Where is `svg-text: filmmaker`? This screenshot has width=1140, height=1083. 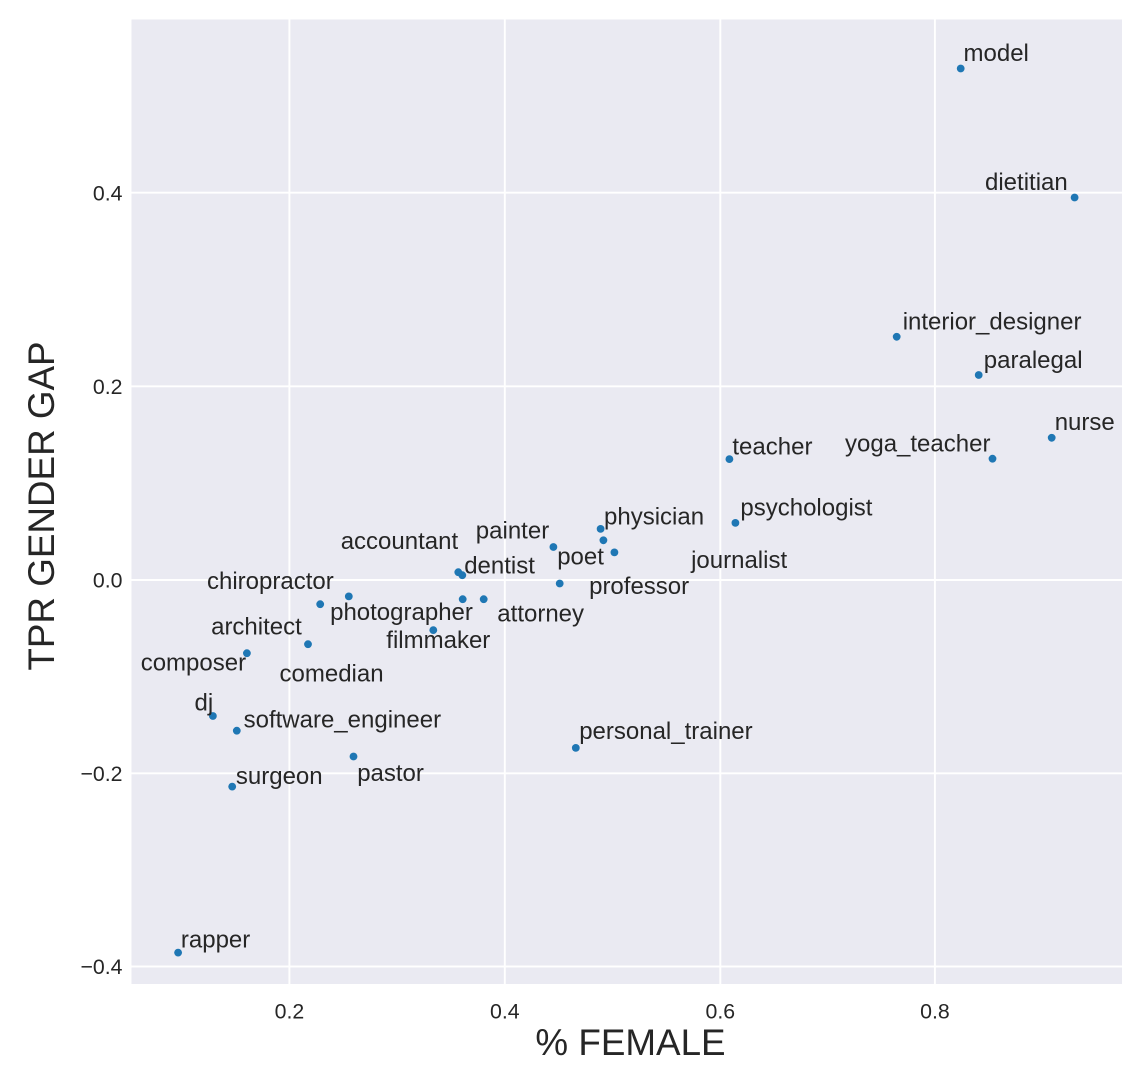
svg-text: filmmaker is located at coordinates (438, 640).